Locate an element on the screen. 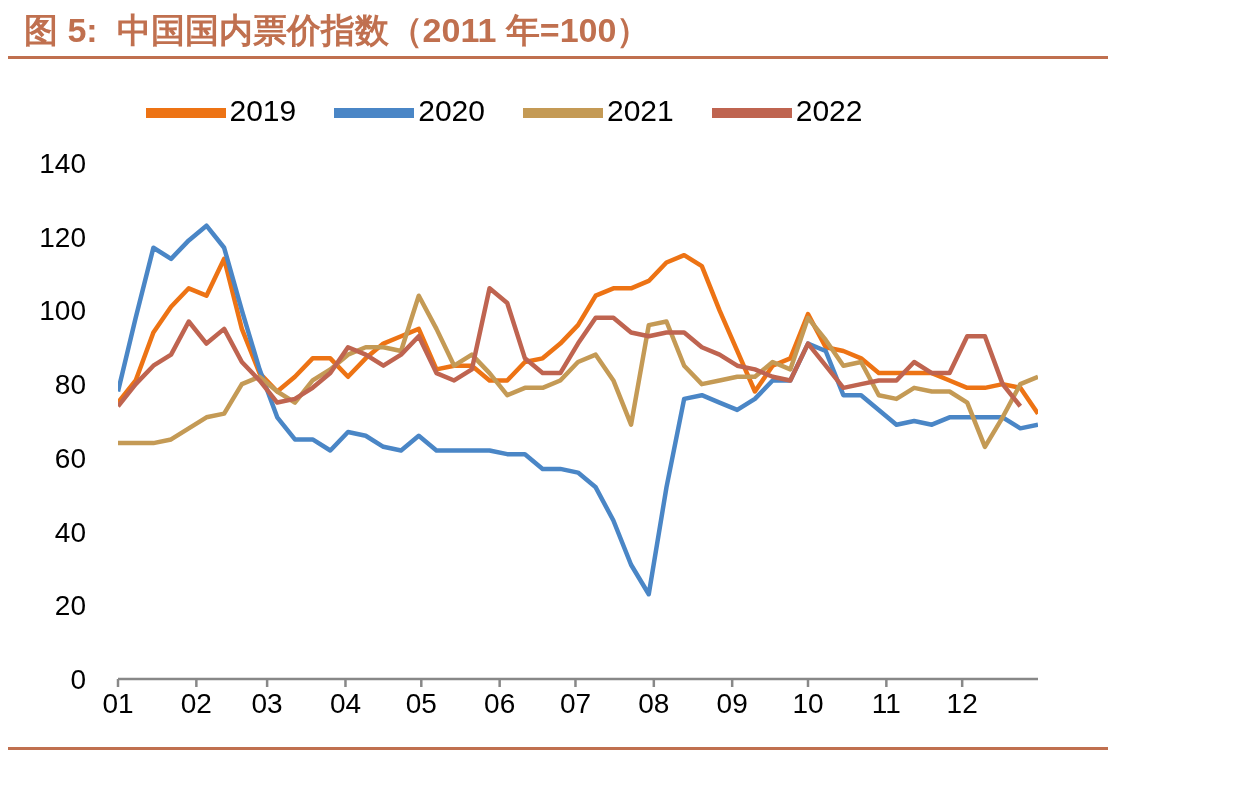 The width and height of the screenshot is (1241, 801). x-tick-label: 04 is located at coordinates (345, 703).